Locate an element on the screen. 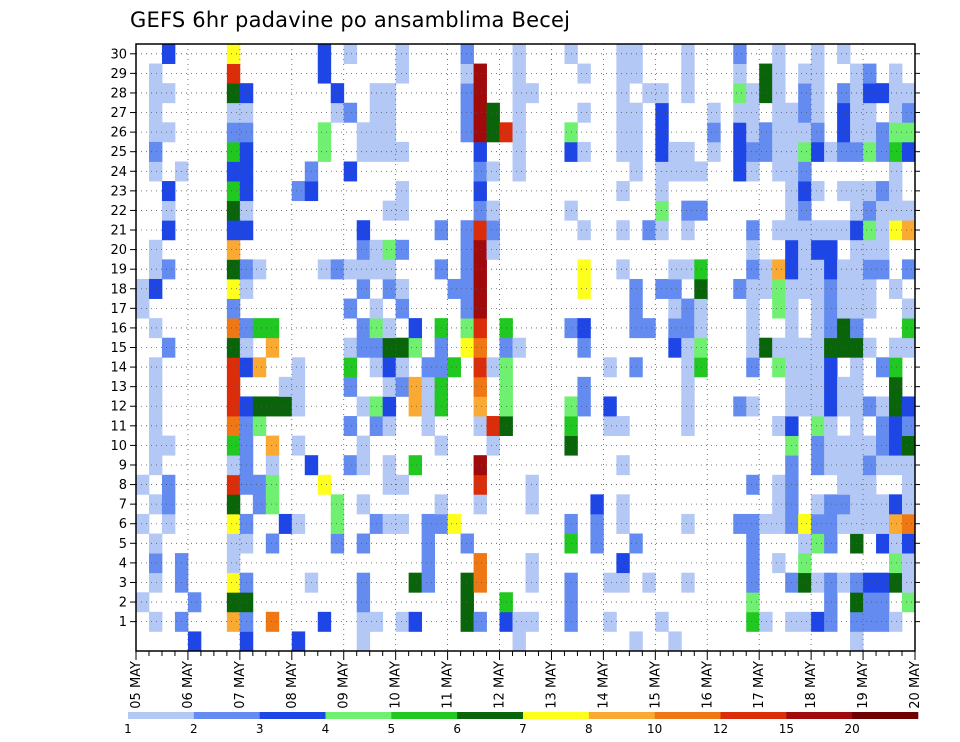  y-tick-label: 14 is located at coordinates (118, 368).